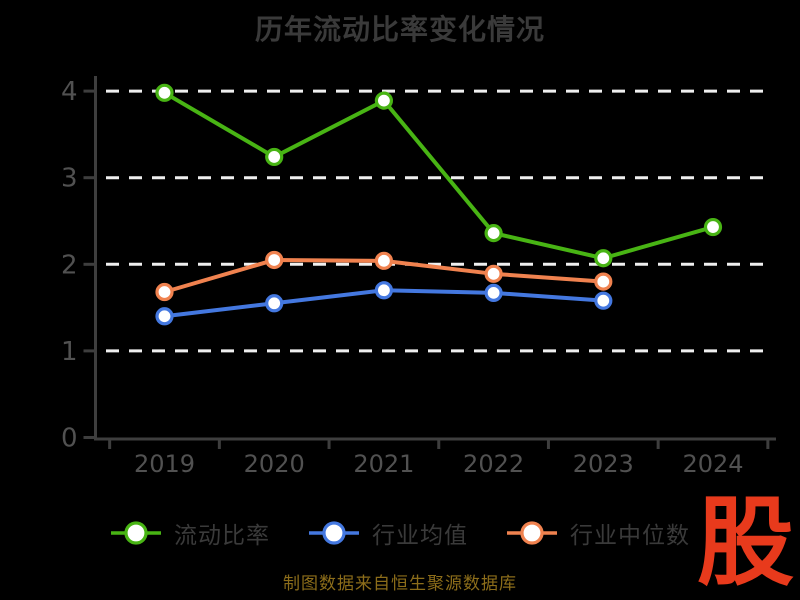  I want to click on brand-logo: 股, so click(745, 542).